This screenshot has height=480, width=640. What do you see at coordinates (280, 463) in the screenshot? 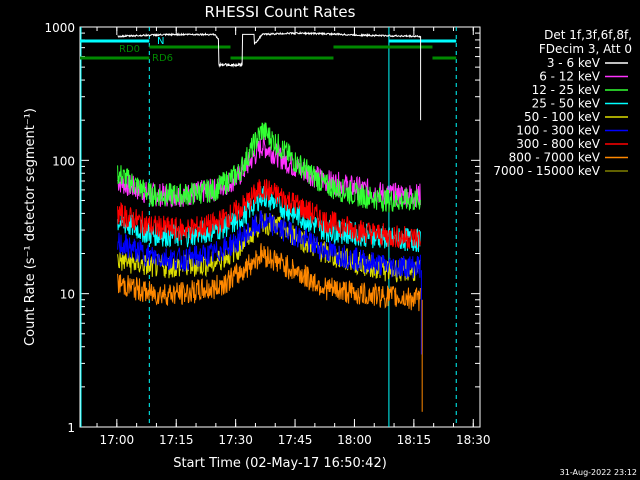
I see `x-axis-label: Start Time (02-May-17 16:50:42)` at bounding box center [280, 463].